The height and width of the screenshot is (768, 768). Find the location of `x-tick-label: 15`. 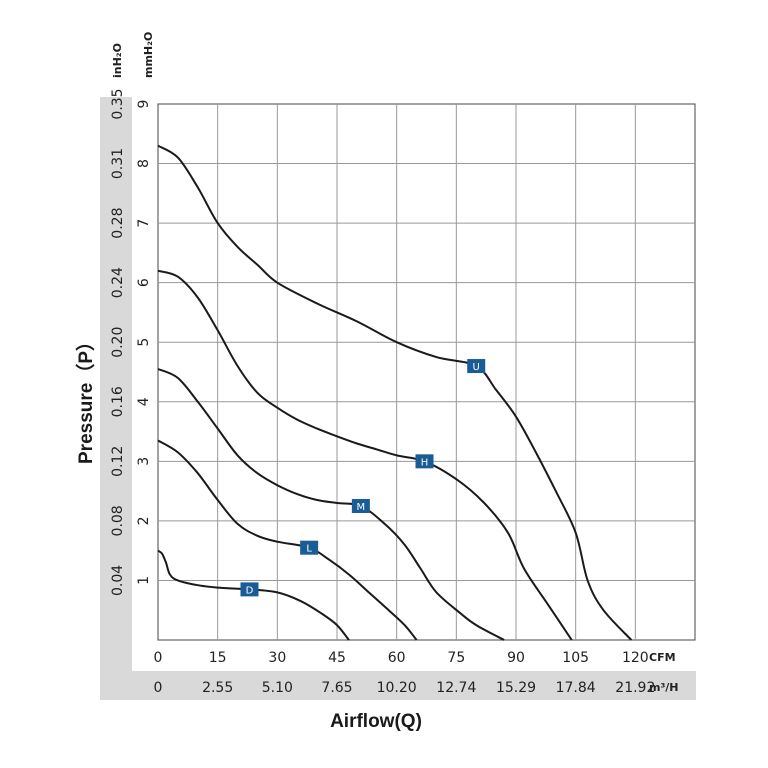

x-tick-label: 15 is located at coordinates (218, 658).